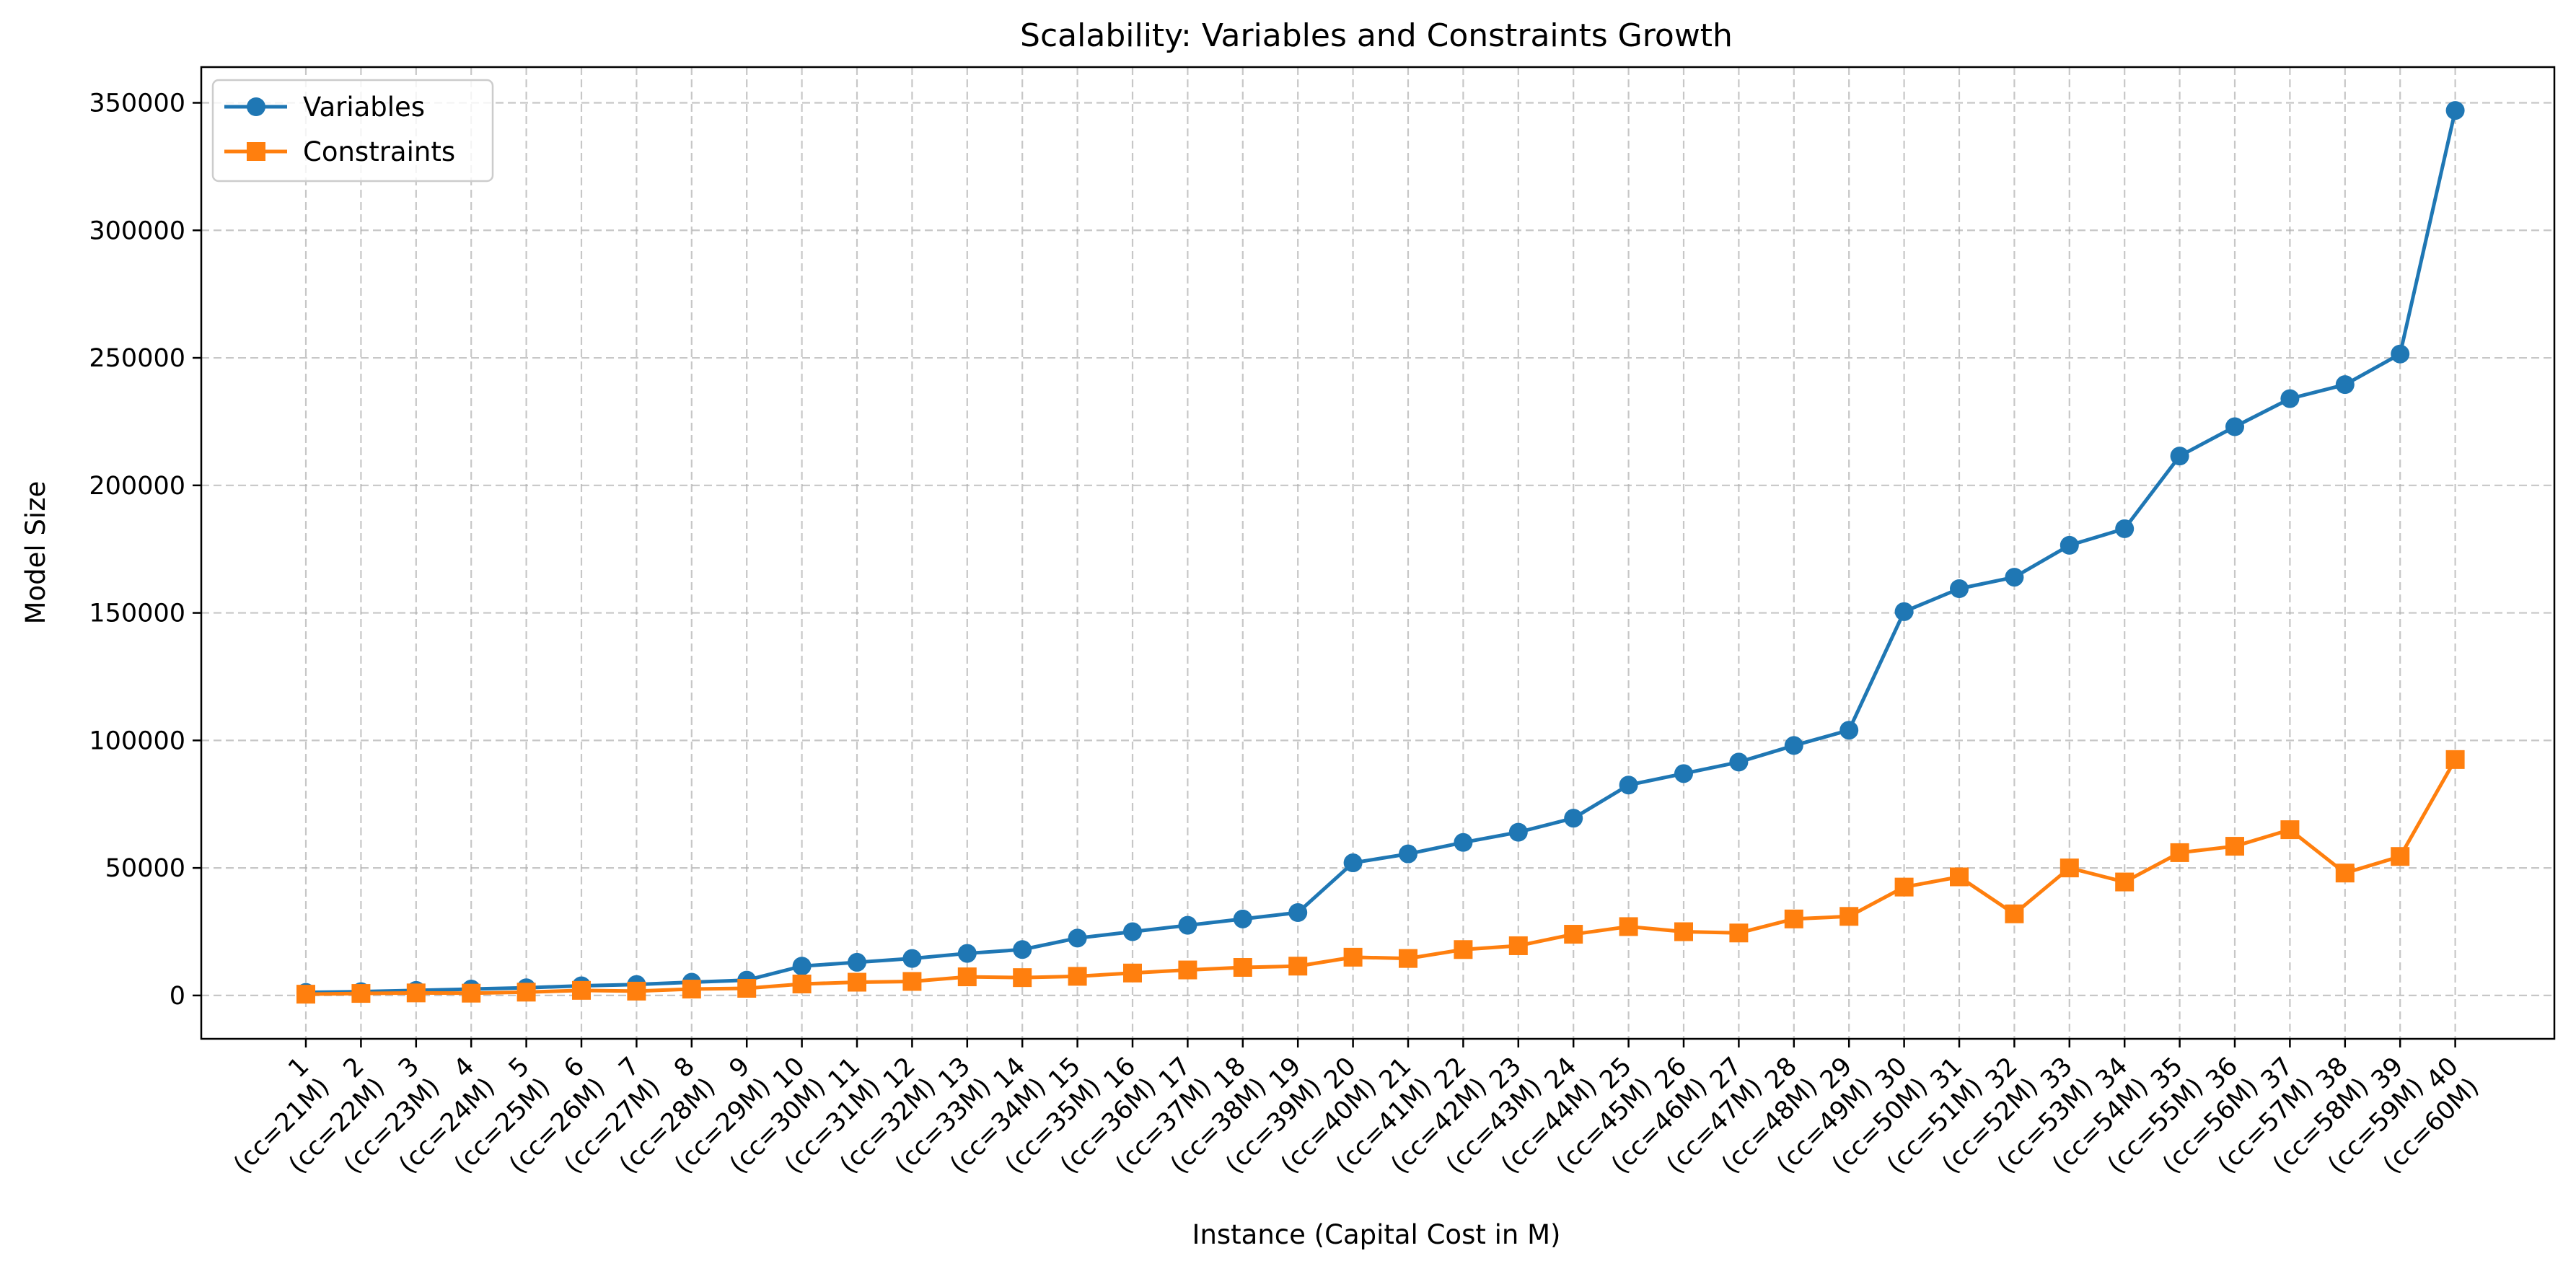 Image resolution: width=2576 pixels, height=1274 pixels. Describe the element at coordinates (177, 996) in the screenshot. I see `y-tick-label: 0` at that location.